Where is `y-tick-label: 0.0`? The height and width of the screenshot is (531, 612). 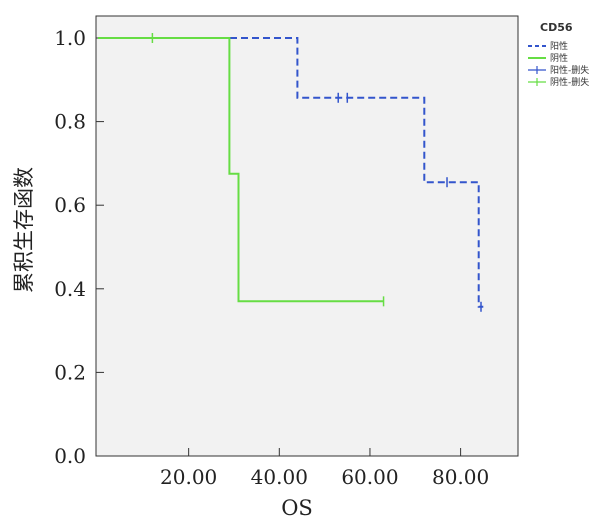
y-tick-label: 0.0 is located at coordinates (70, 456).